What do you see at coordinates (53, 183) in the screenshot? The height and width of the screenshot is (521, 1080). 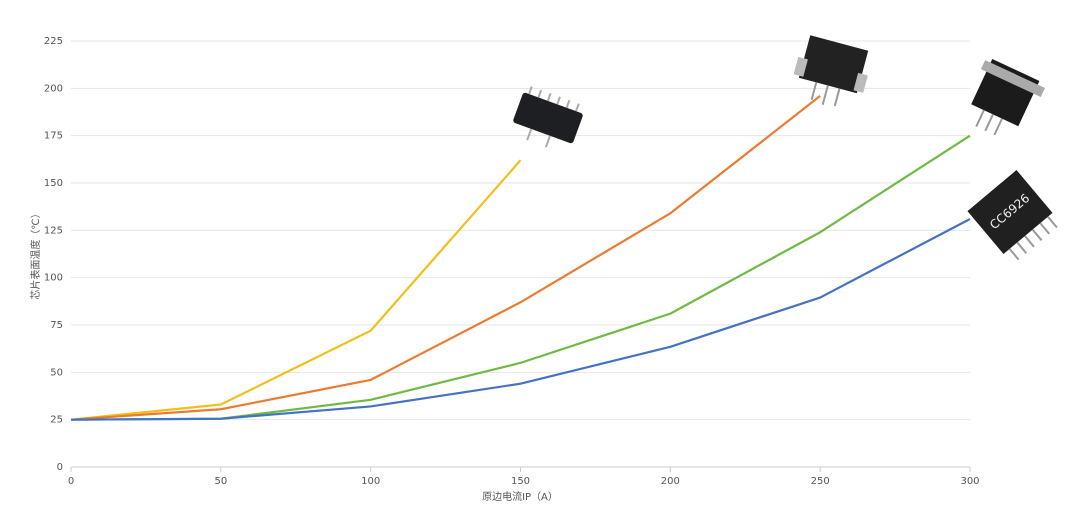 I see `y-tick-label: 150` at bounding box center [53, 183].